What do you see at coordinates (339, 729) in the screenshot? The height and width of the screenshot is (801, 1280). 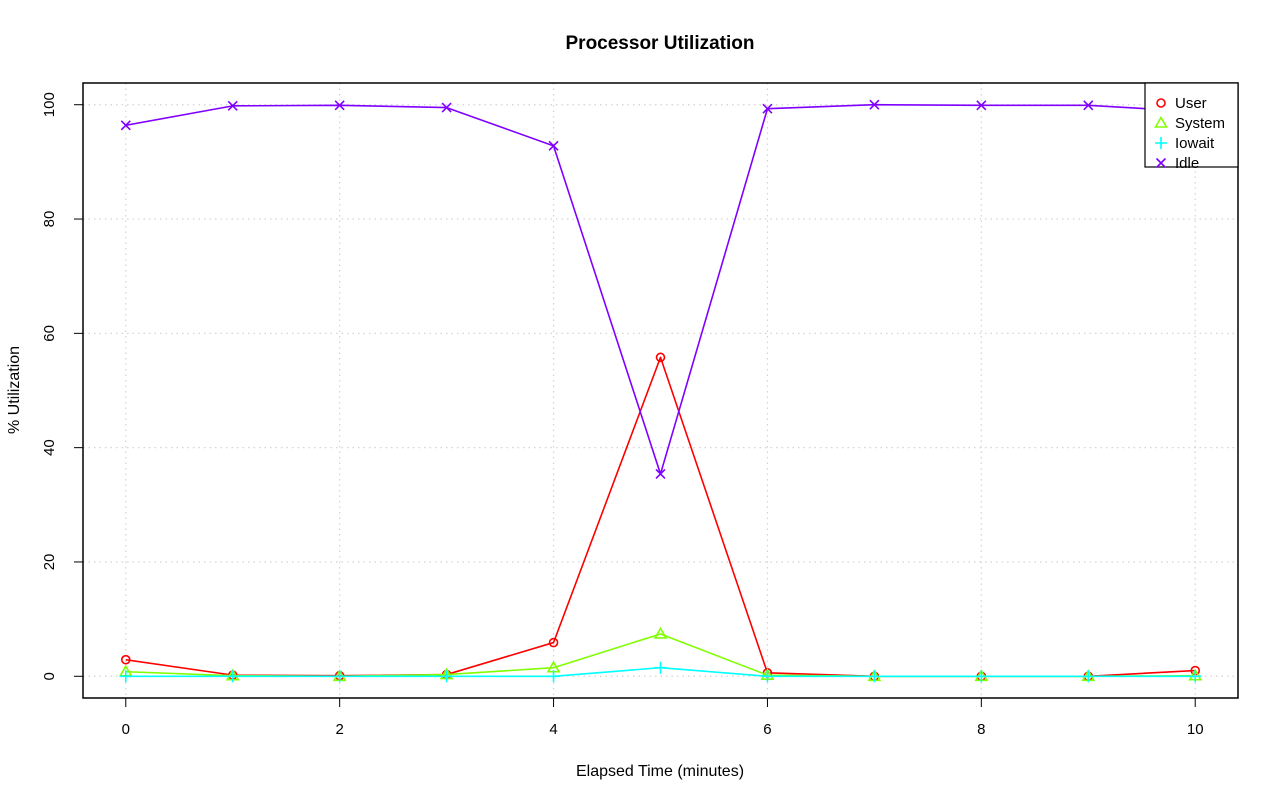 I see `x-tick-label: 2` at bounding box center [339, 729].